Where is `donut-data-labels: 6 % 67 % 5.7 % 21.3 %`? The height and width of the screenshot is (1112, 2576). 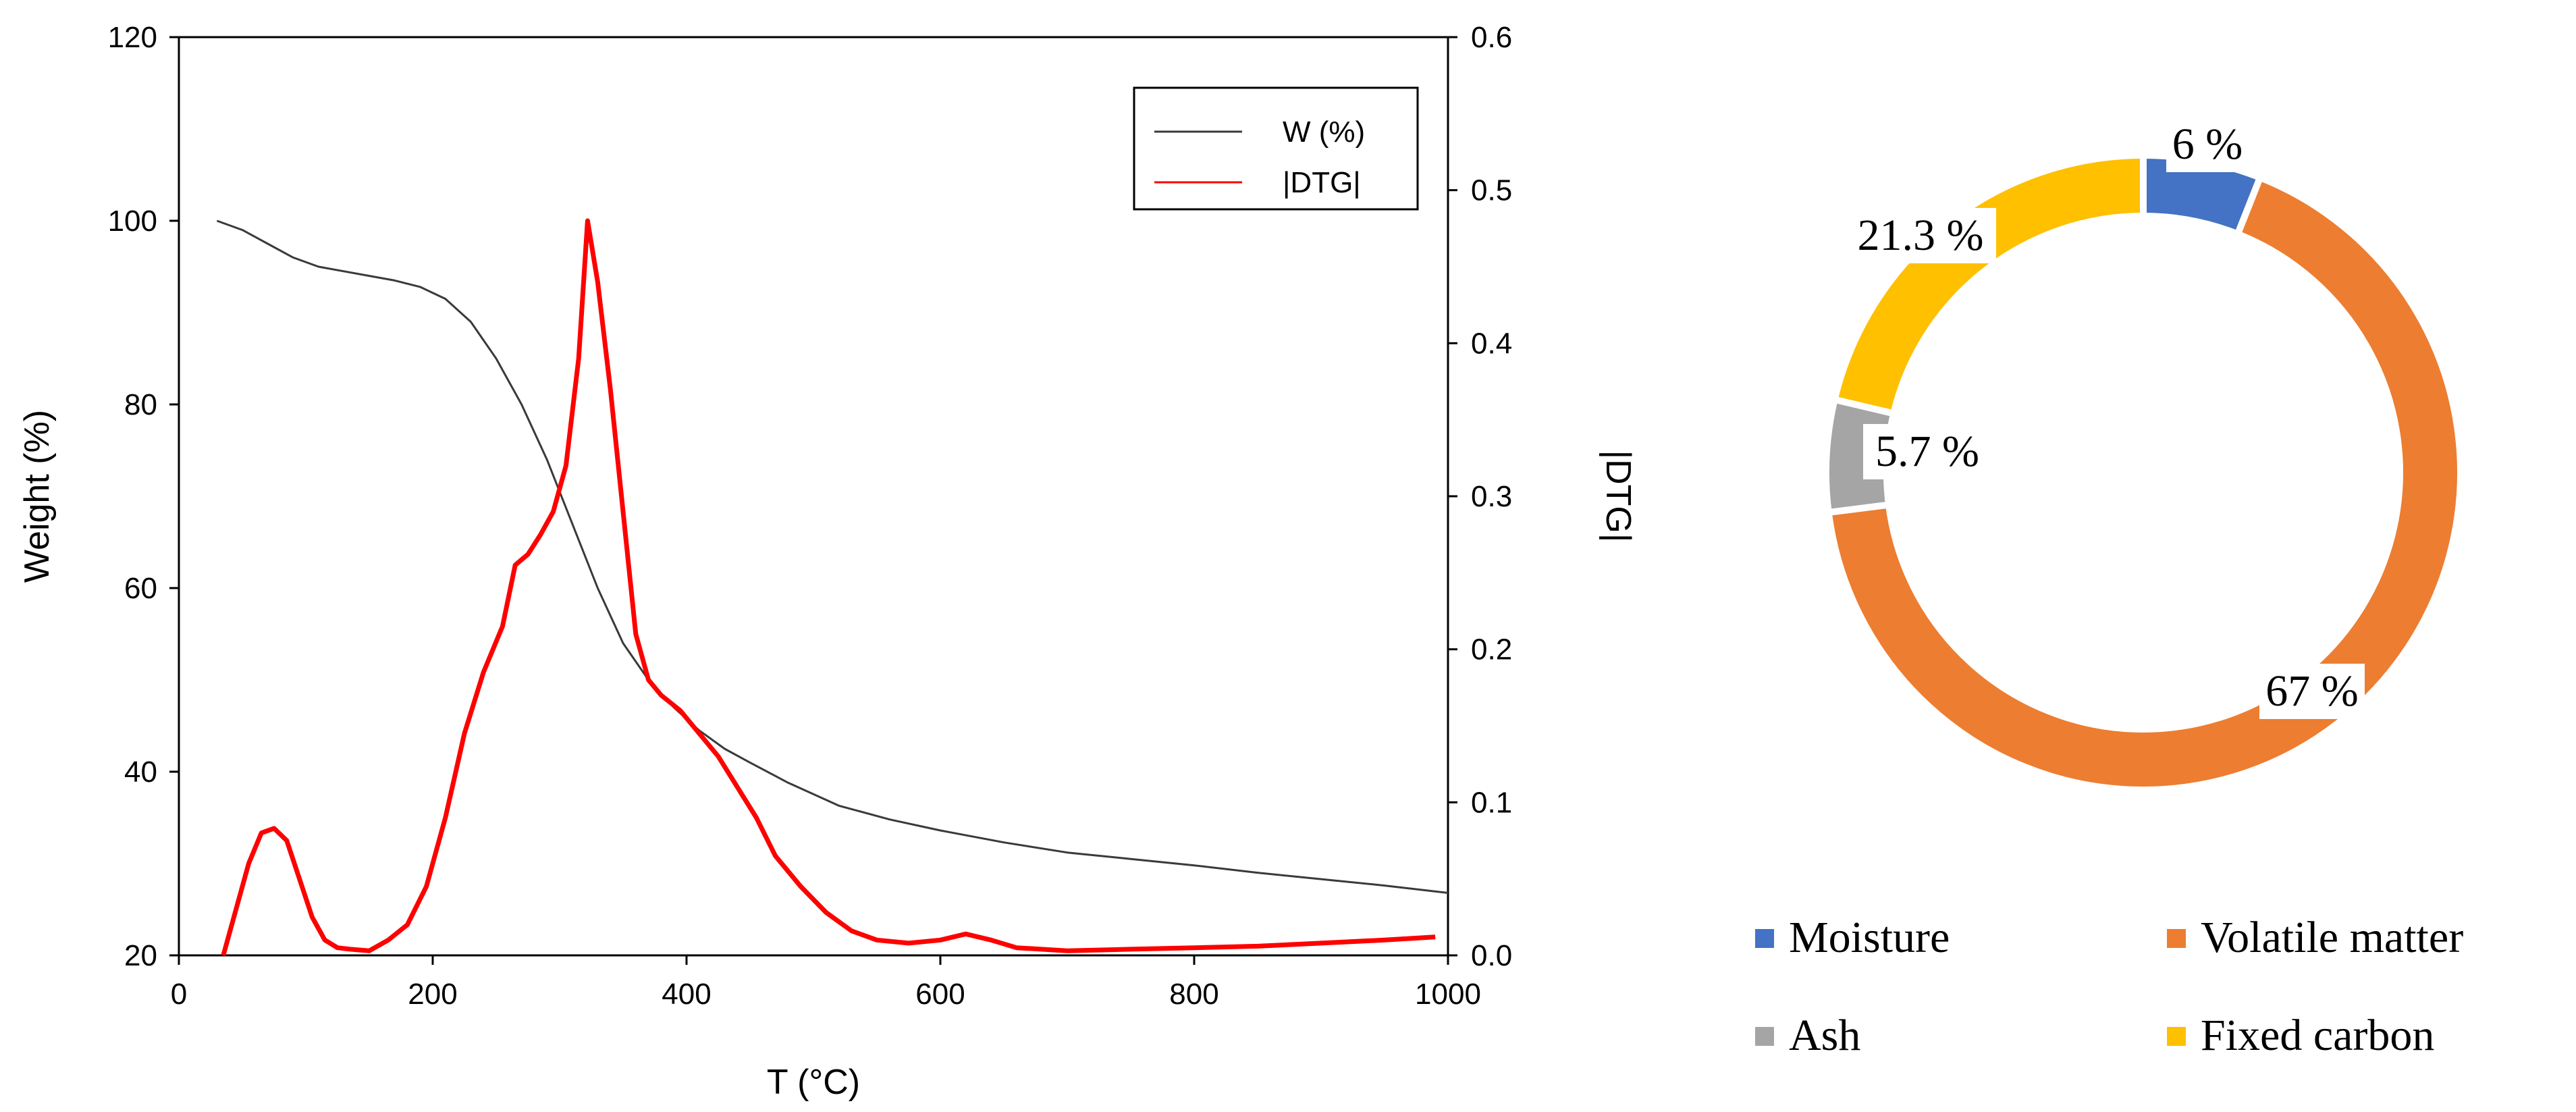 donut-data-labels: 6 % 67 % 5.7 % 21.3 % is located at coordinates (2105, 418).